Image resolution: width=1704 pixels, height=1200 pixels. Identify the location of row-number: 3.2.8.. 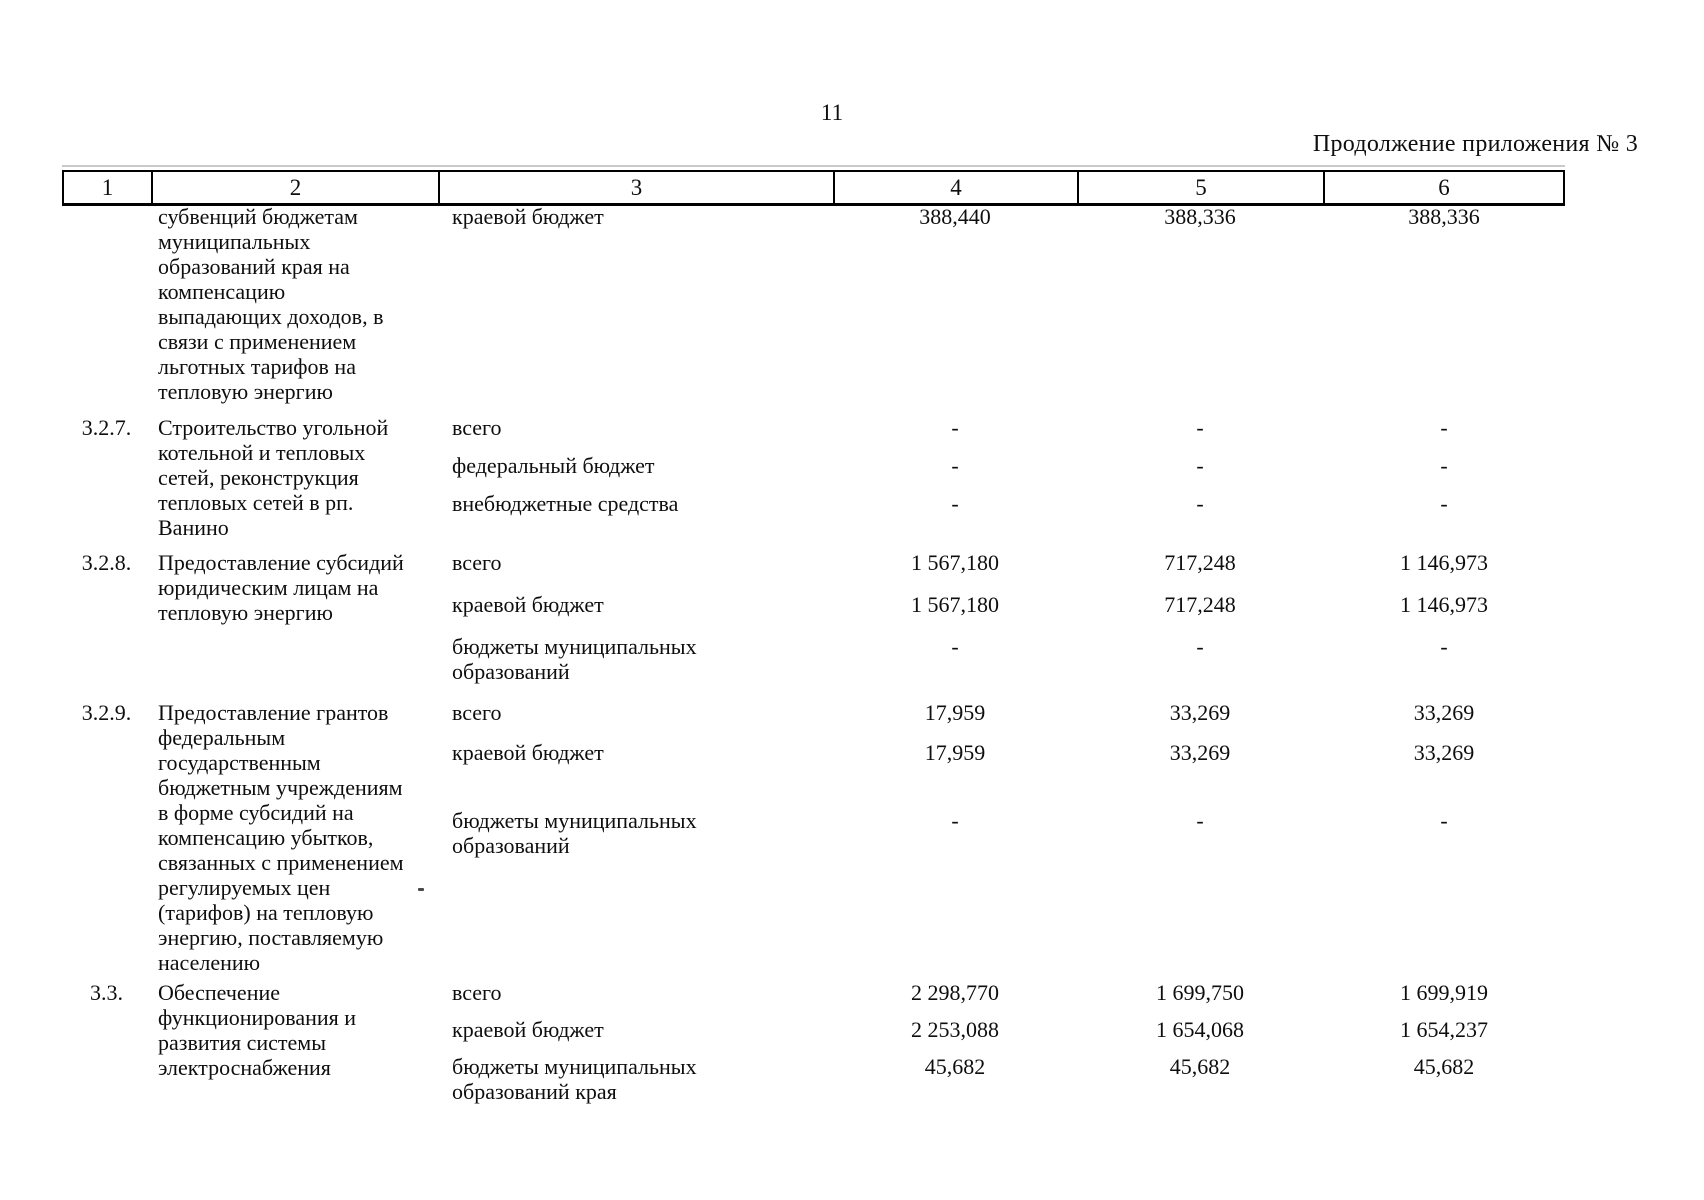
(106, 562).